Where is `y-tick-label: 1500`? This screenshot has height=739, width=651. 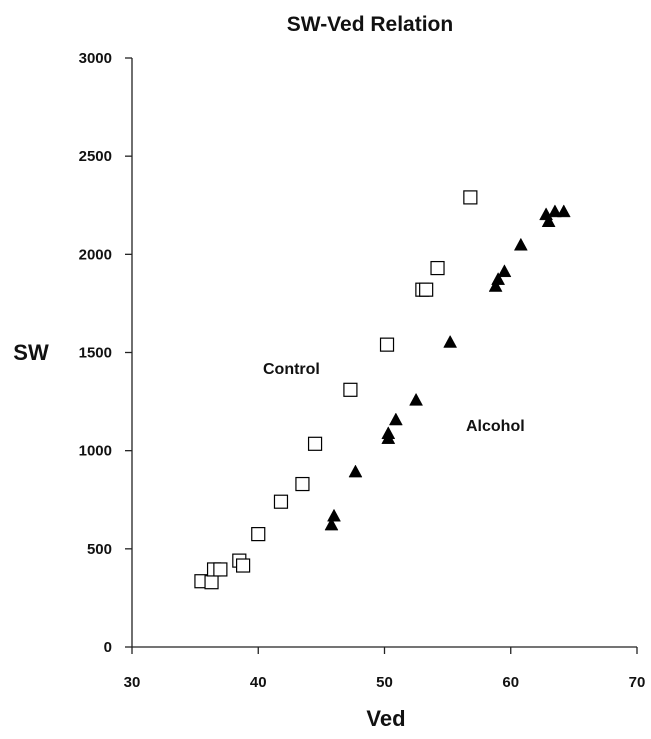 y-tick-label: 1500 is located at coordinates (95, 353).